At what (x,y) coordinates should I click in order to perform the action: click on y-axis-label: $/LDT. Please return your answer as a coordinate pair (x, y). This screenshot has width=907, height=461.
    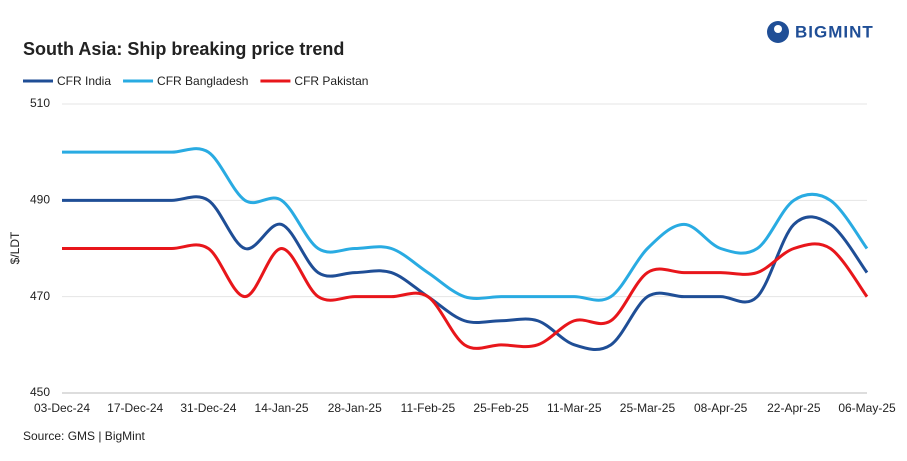
    Looking at the image, I should click on (15, 247).